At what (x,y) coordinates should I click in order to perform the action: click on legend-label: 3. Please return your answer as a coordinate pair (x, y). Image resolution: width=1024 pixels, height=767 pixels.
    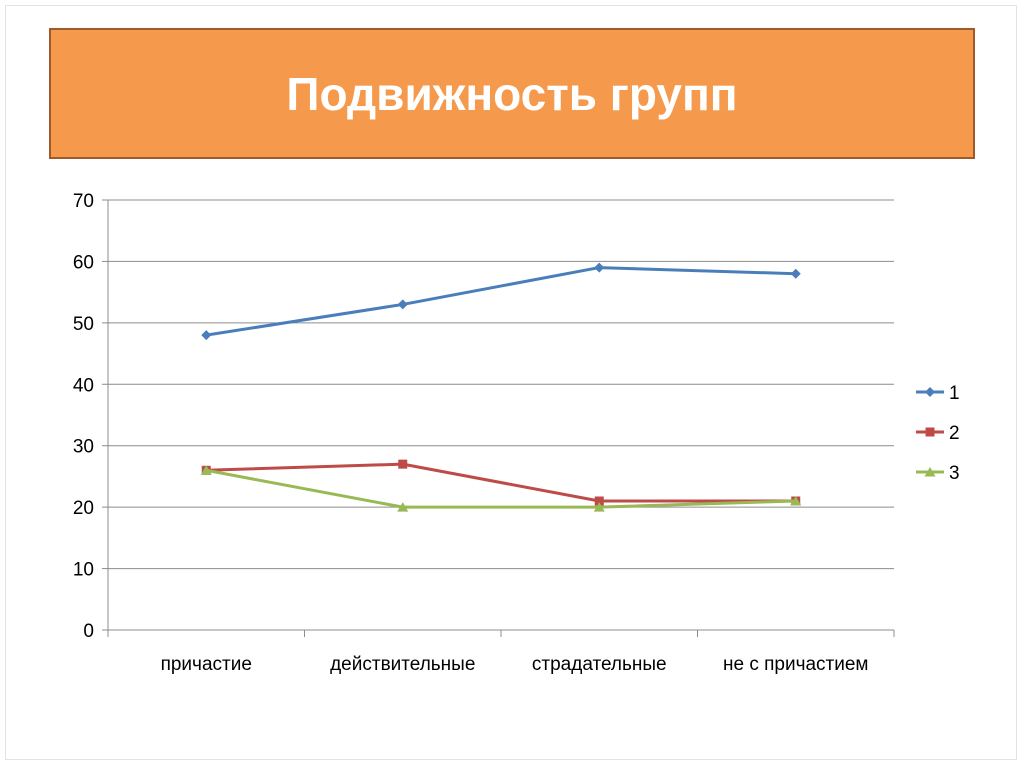
    Looking at the image, I should click on (954, 473).